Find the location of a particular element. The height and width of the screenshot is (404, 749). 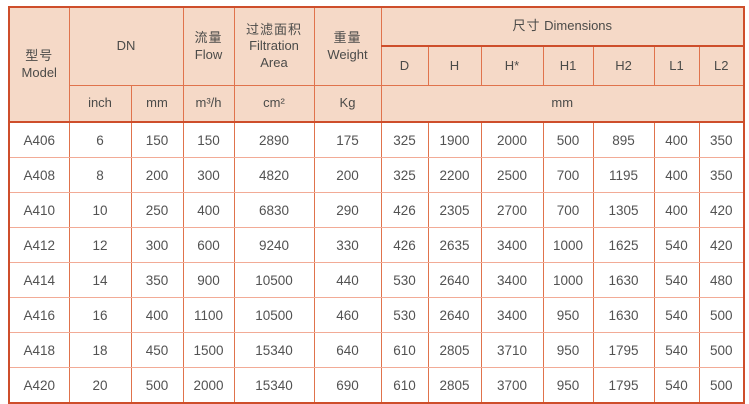

table-cell: 420 is located at coordinates (721, 210).